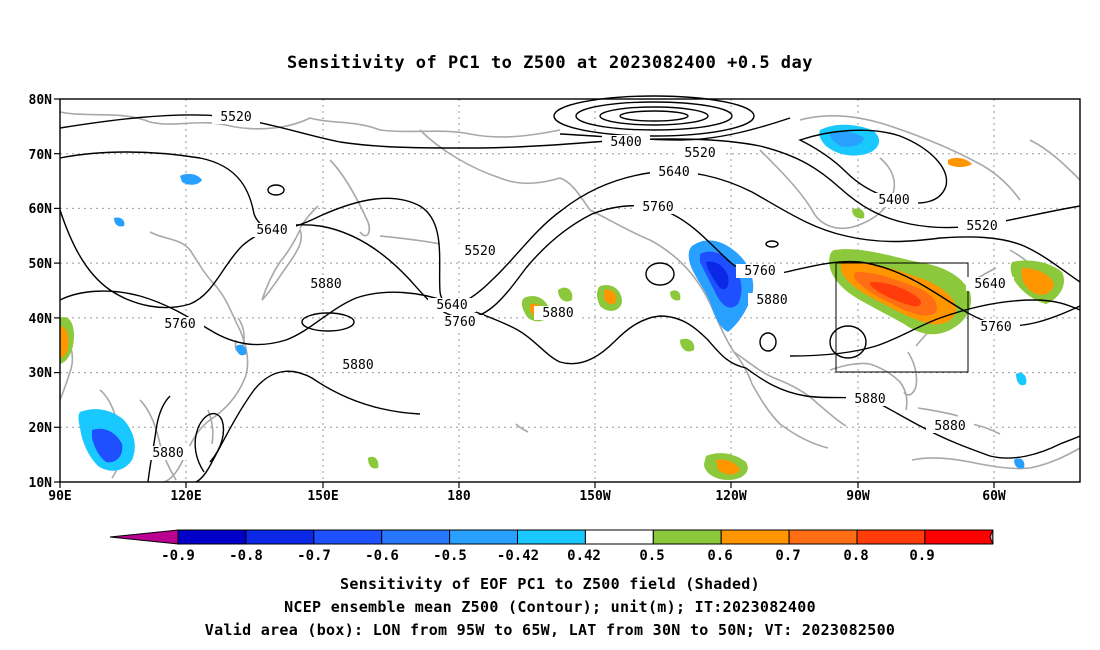 This screenshot has height=650, width=1100. I want to click on lat-tick-label: 30N, so click(41, 373).